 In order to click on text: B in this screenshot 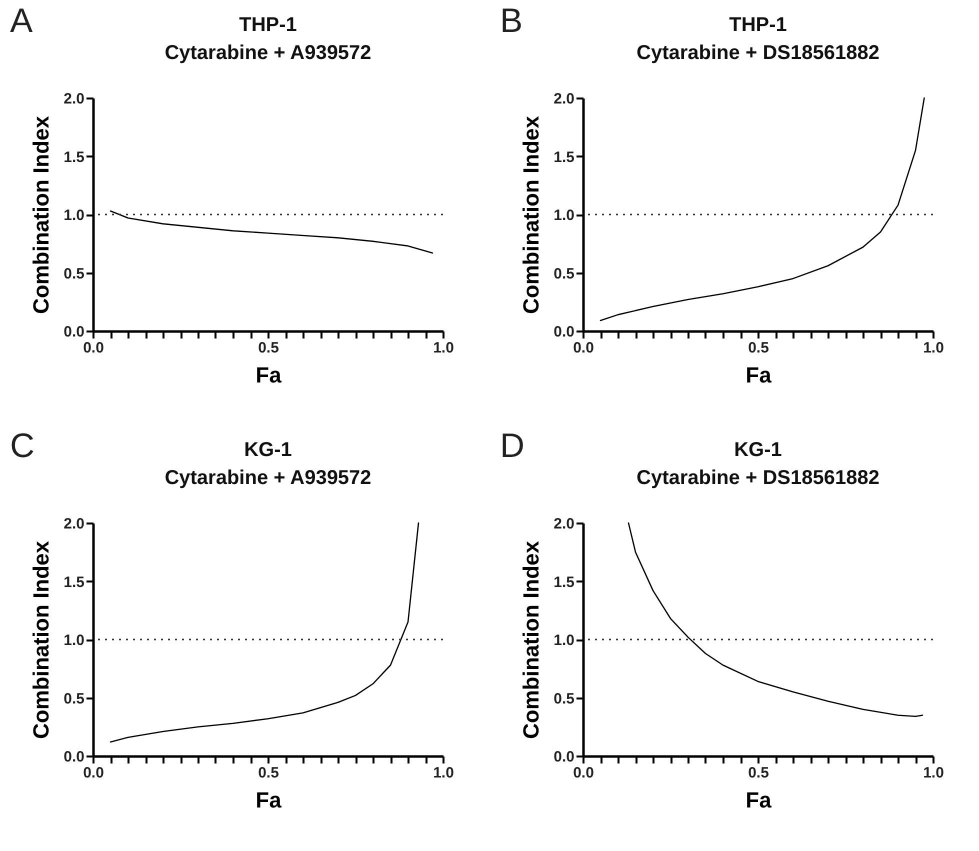, I will do `click(511, 21)`.